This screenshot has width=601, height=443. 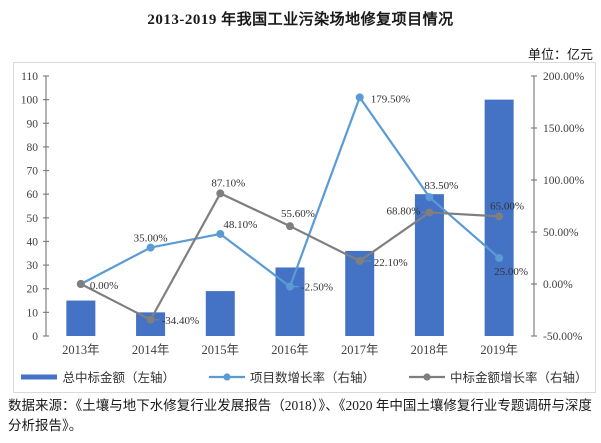 What do you see at coordinates (564, 77) in the screenshot?
I see `right-axis-tick-label: 200.00%` at bounding box center [564, 77].